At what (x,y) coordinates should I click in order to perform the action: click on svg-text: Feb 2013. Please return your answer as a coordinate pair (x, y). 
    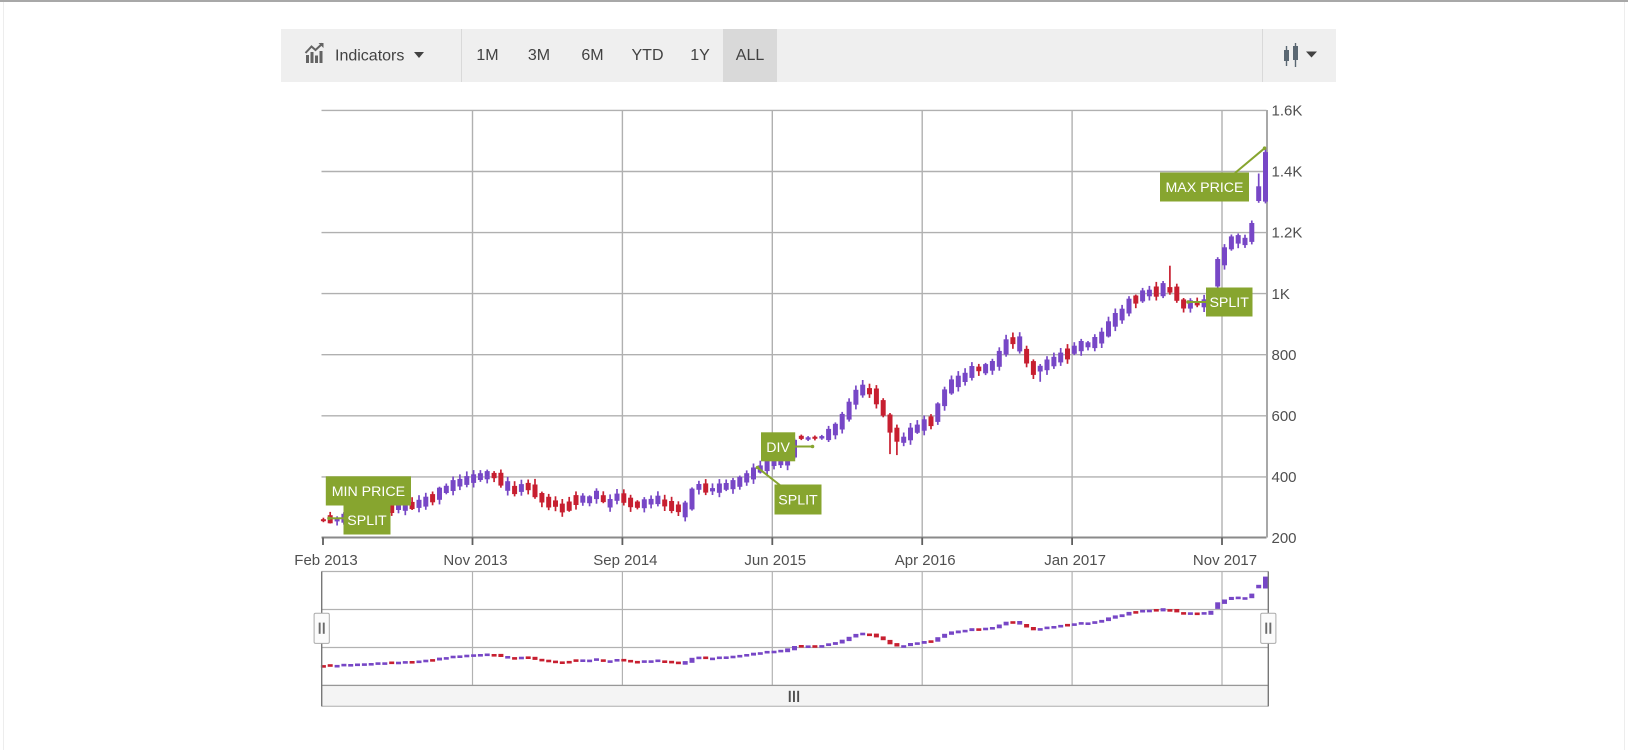
    Looking at the image, I should click on (325, 560).